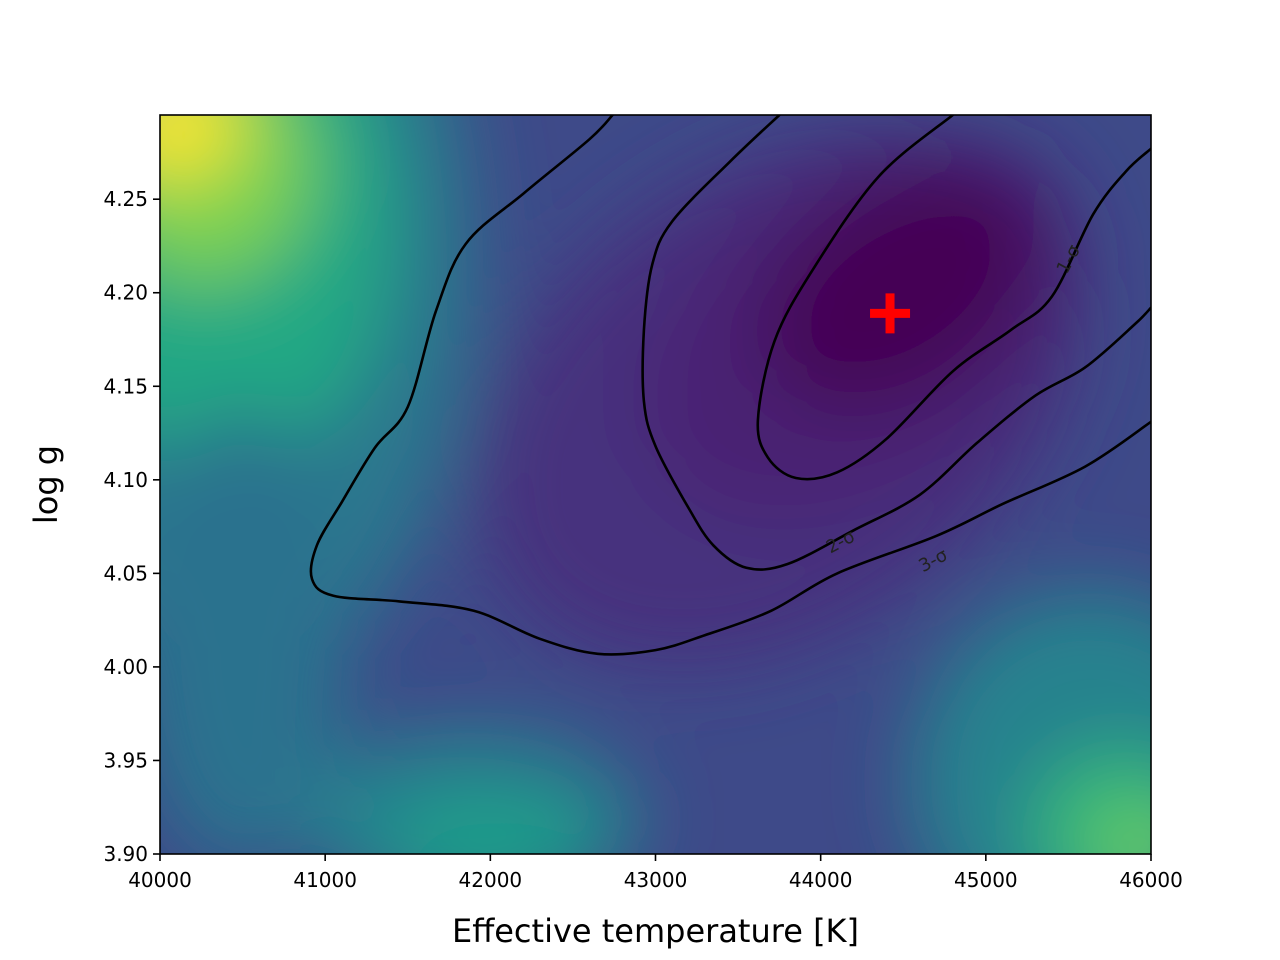 The image size is (1280, 960). I want to click on y-tick-label: 4.10, so click(125, 480).